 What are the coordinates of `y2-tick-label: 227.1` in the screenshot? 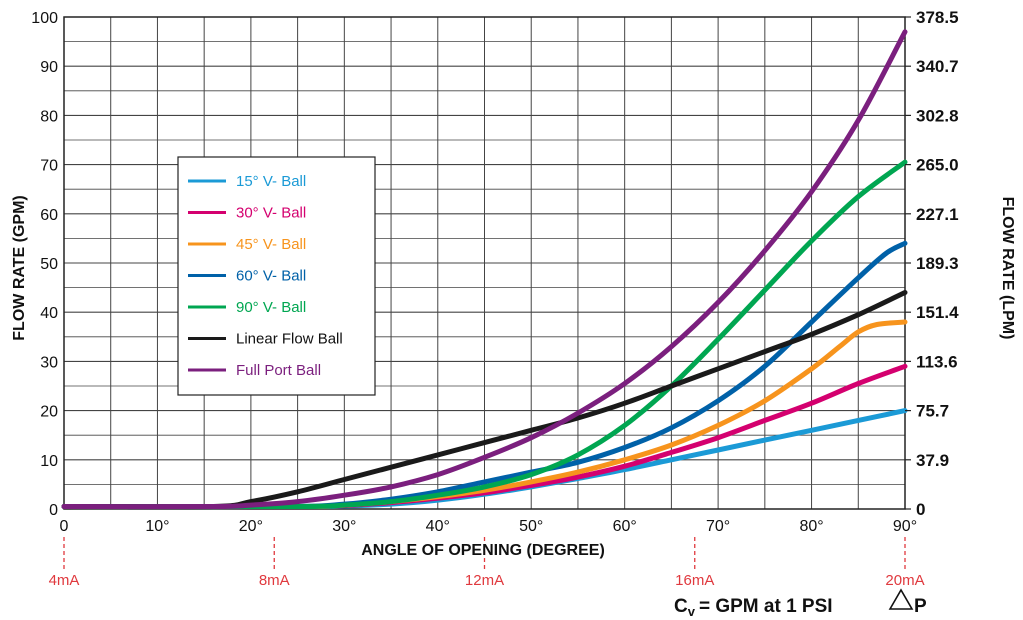 It's located at (937, 214).